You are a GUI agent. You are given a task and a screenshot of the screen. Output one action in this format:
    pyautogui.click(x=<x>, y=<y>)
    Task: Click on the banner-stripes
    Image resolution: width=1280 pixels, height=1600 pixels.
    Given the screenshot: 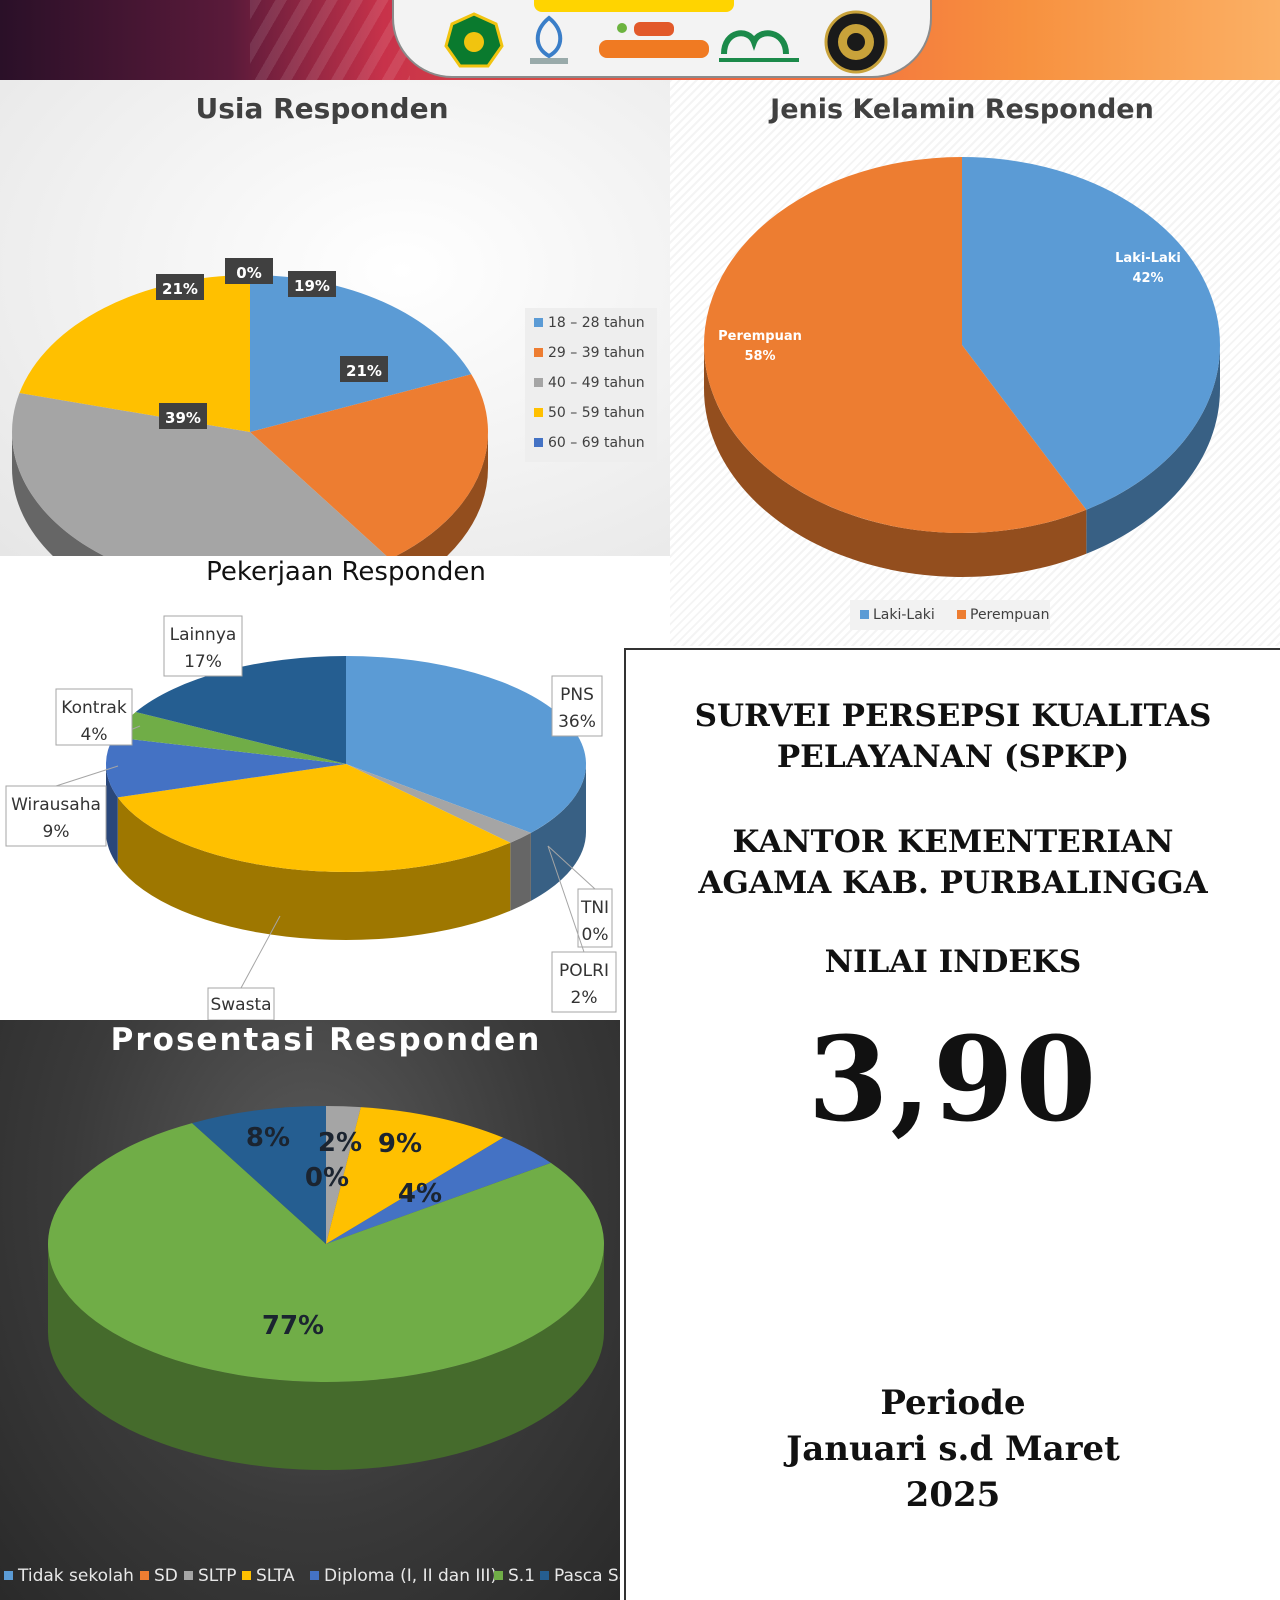 What is the action you would take?
    pyautogui.click(x=330, y=40)
    